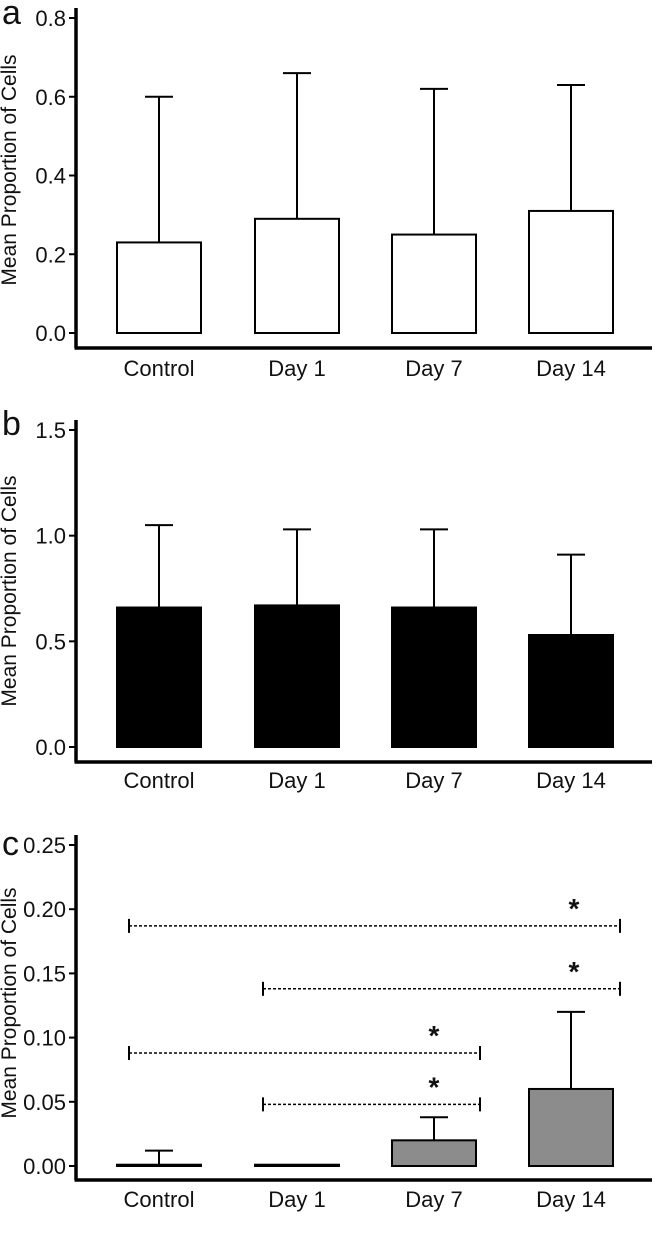  Describe the element at coordinates (296, 1199) in the screenshot. I see `panel-c-category-label: Day 1` at that location.